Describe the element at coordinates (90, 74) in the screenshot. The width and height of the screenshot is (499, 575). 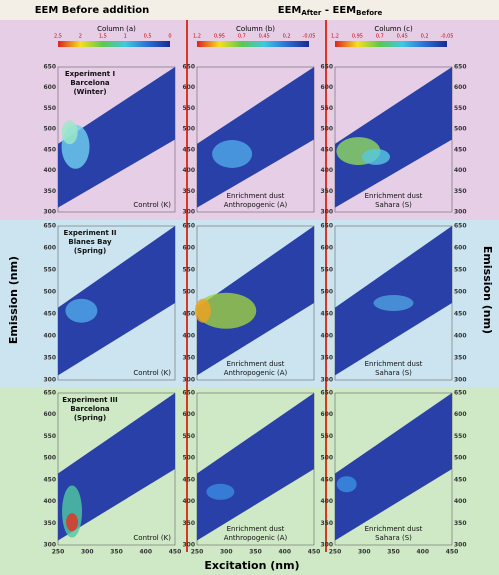
I see `experiment-label: Experiment I` at that location.